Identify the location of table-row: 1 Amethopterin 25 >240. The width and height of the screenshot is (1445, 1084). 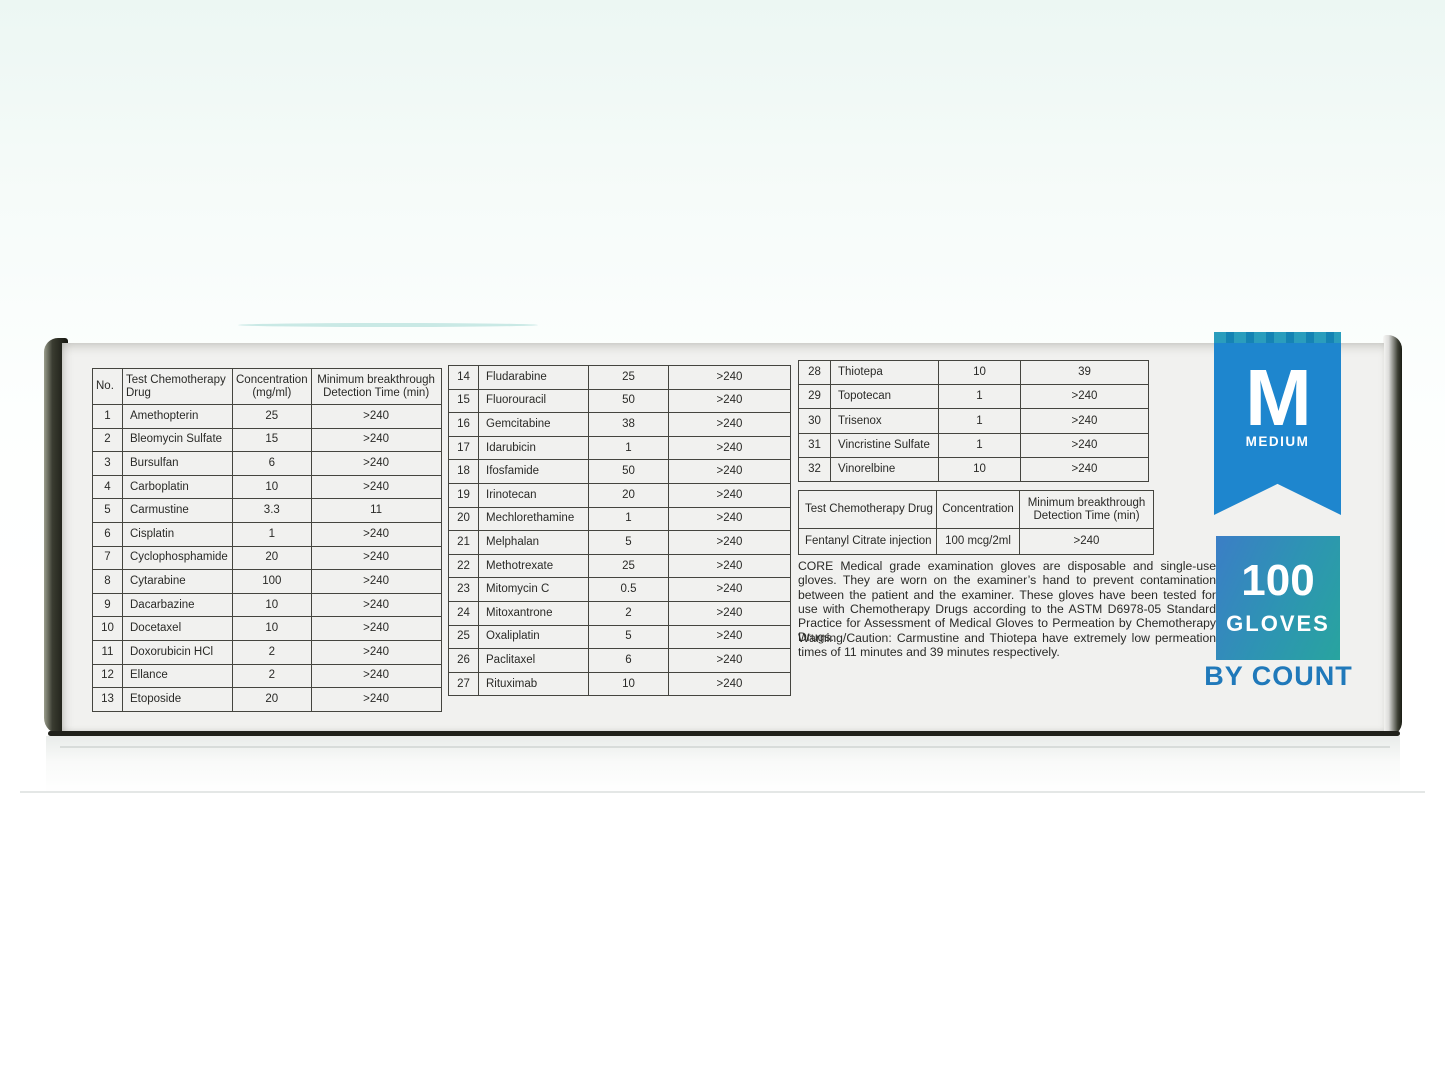
(267, 416).